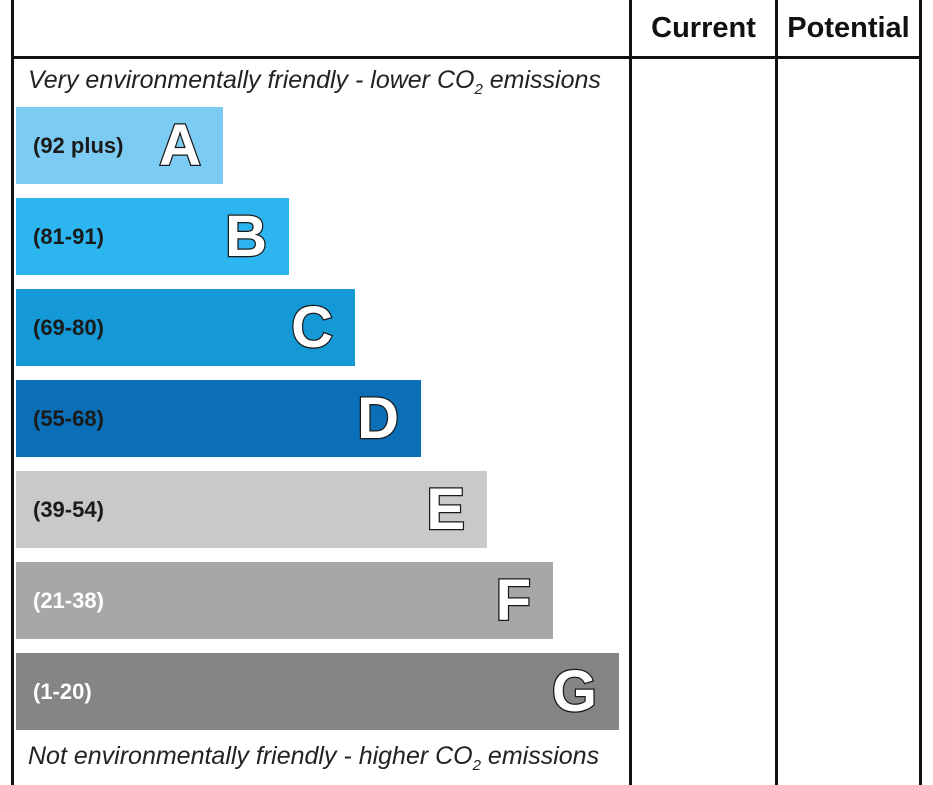 The height and width of the screenshot is (785, 933). Describe the element at coordinates (703, 27) in the screenshot. I see `current-header: Current` at that location.